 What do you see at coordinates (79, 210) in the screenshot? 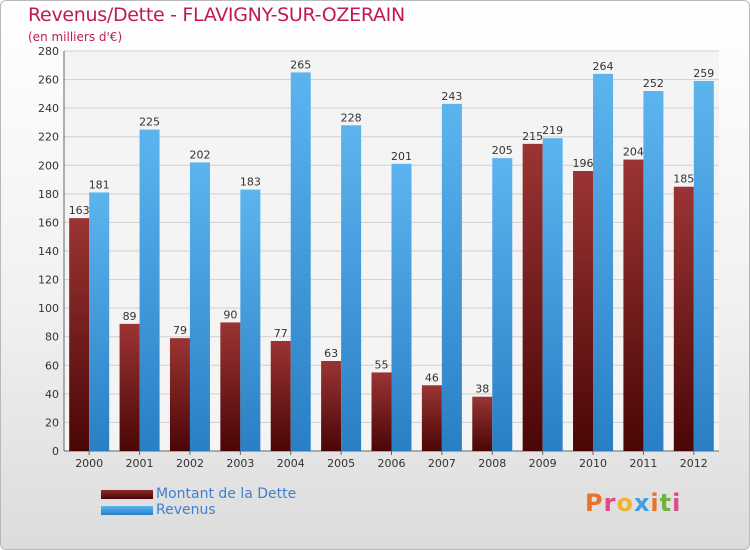
I see `data-label-dette: 163` at bounding box center [79, 210].